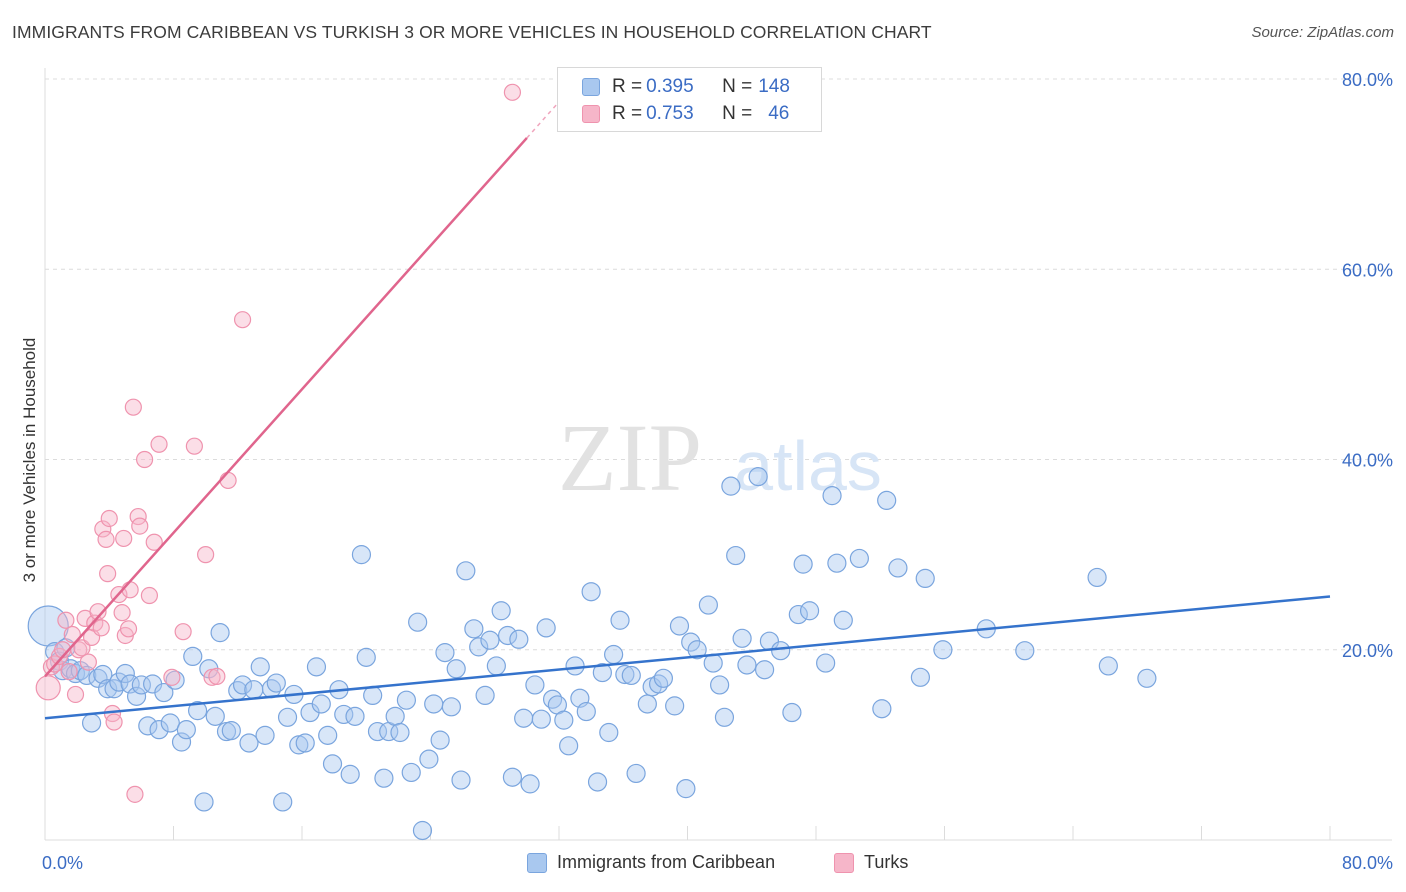  I want to click on series-label-caribbean: Immigrants from Caribbean, so click(666, 862).